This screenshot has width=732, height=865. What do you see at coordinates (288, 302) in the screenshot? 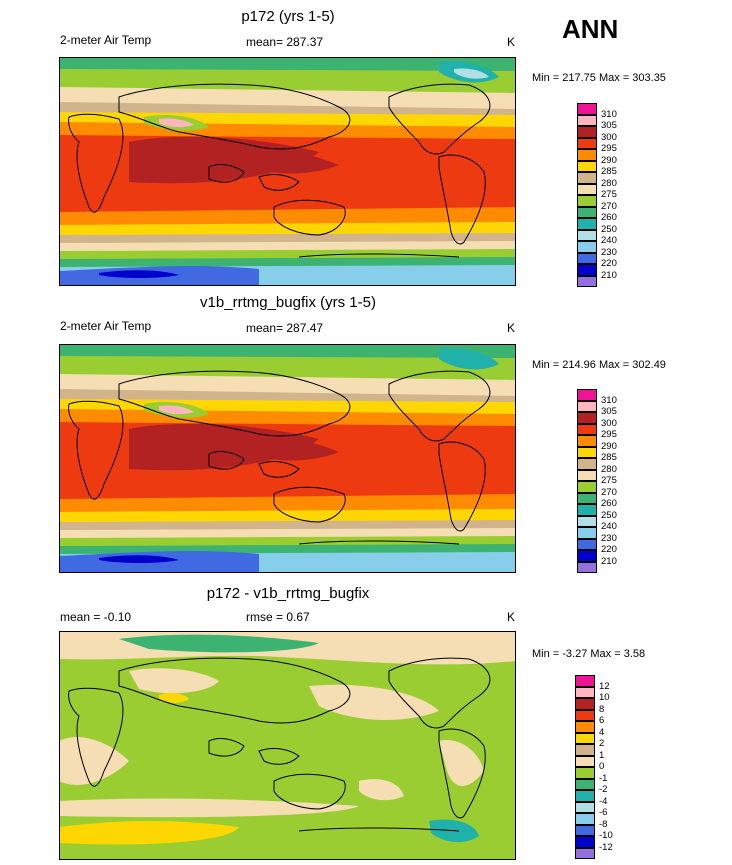
I see `panel2-title: v1b_rrtmg_bugfix (yrs 1-5)` at bounding box center [288, 302].